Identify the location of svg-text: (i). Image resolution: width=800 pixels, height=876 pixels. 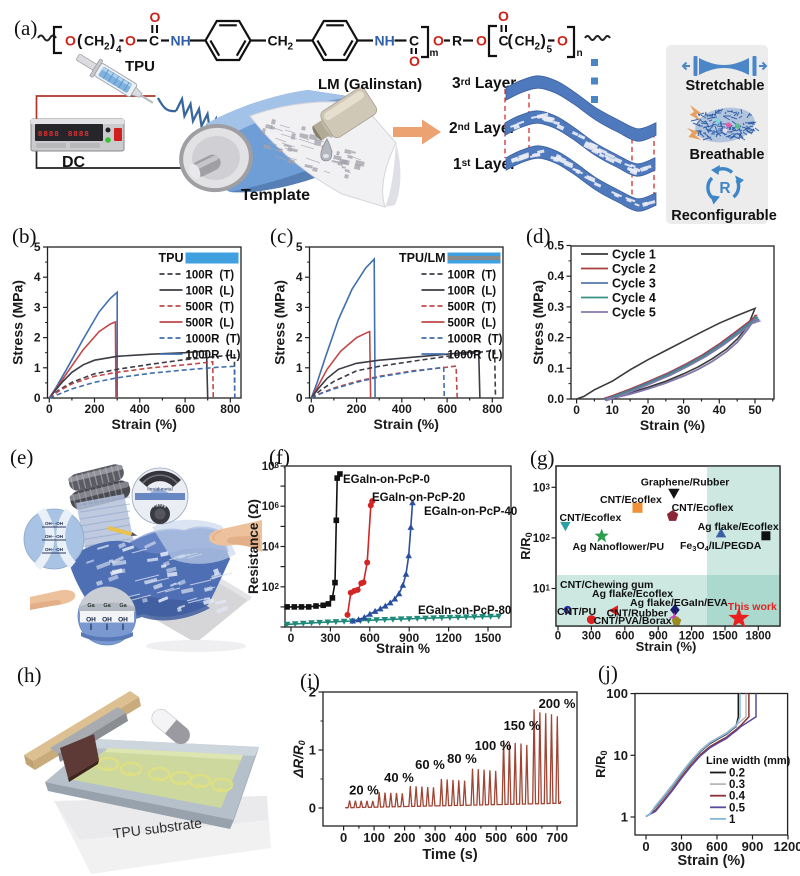
(310, 681).